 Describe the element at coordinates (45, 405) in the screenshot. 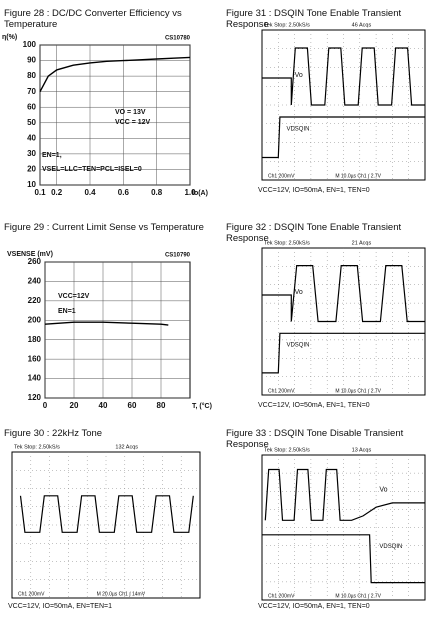

I see `x-tick-label: 0` at that location.